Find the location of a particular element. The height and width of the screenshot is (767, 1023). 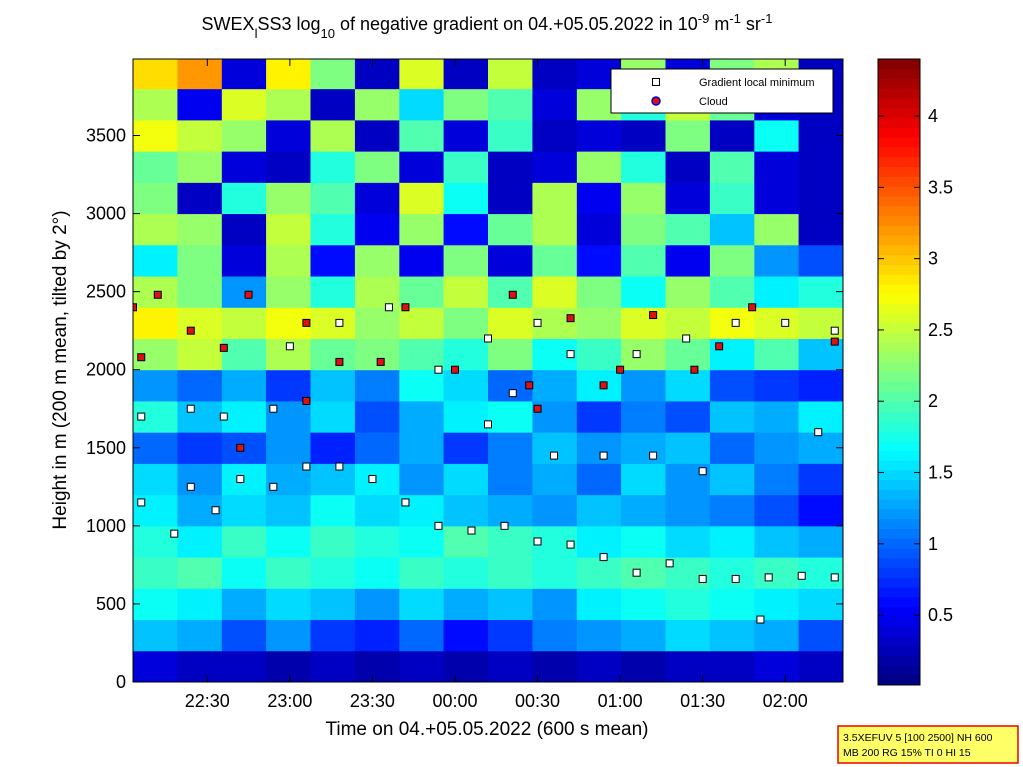

title-part: m is located at coordinates (719, 24).